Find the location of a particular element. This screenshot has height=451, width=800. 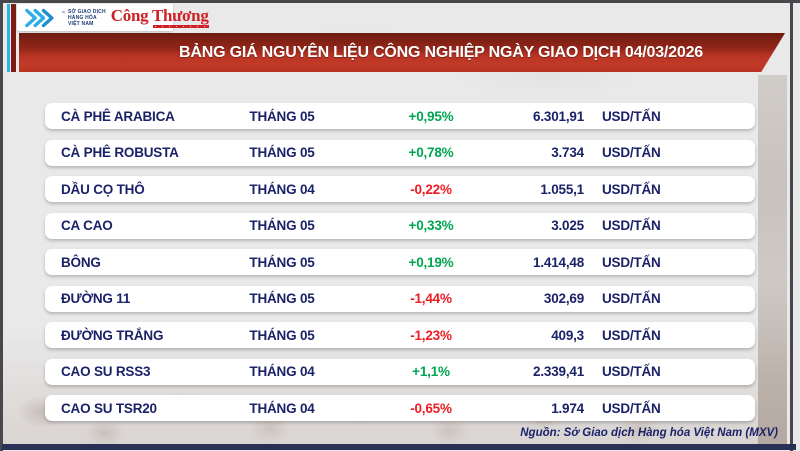

bottom-bar is located at coordinates (399, 447).